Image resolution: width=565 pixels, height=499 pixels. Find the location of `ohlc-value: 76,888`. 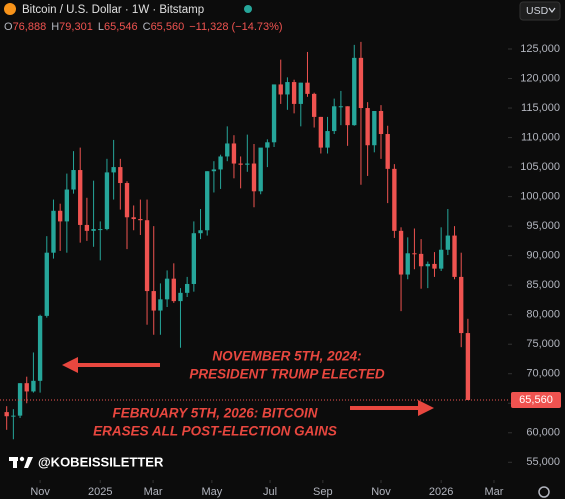

ohlc-value: 76,888 is located at coordinates (30, 27).